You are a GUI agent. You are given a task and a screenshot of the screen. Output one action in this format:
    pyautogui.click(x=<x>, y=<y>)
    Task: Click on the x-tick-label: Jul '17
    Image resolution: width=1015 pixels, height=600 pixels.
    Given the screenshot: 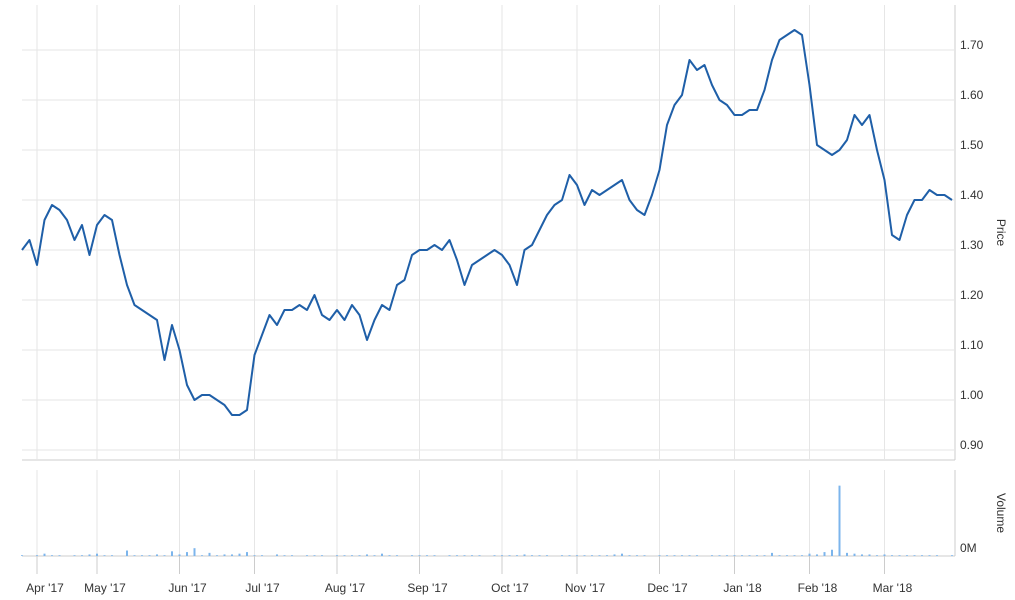 What is the action you would take?
    pyautogui.click(x=262, y=588)
    